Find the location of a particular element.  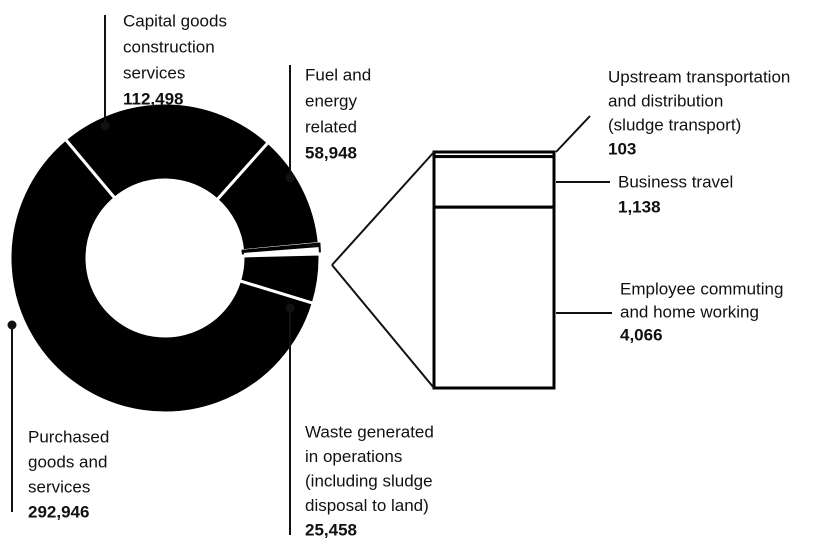

value-label: 4,066 is located at coordinates (641, 334).